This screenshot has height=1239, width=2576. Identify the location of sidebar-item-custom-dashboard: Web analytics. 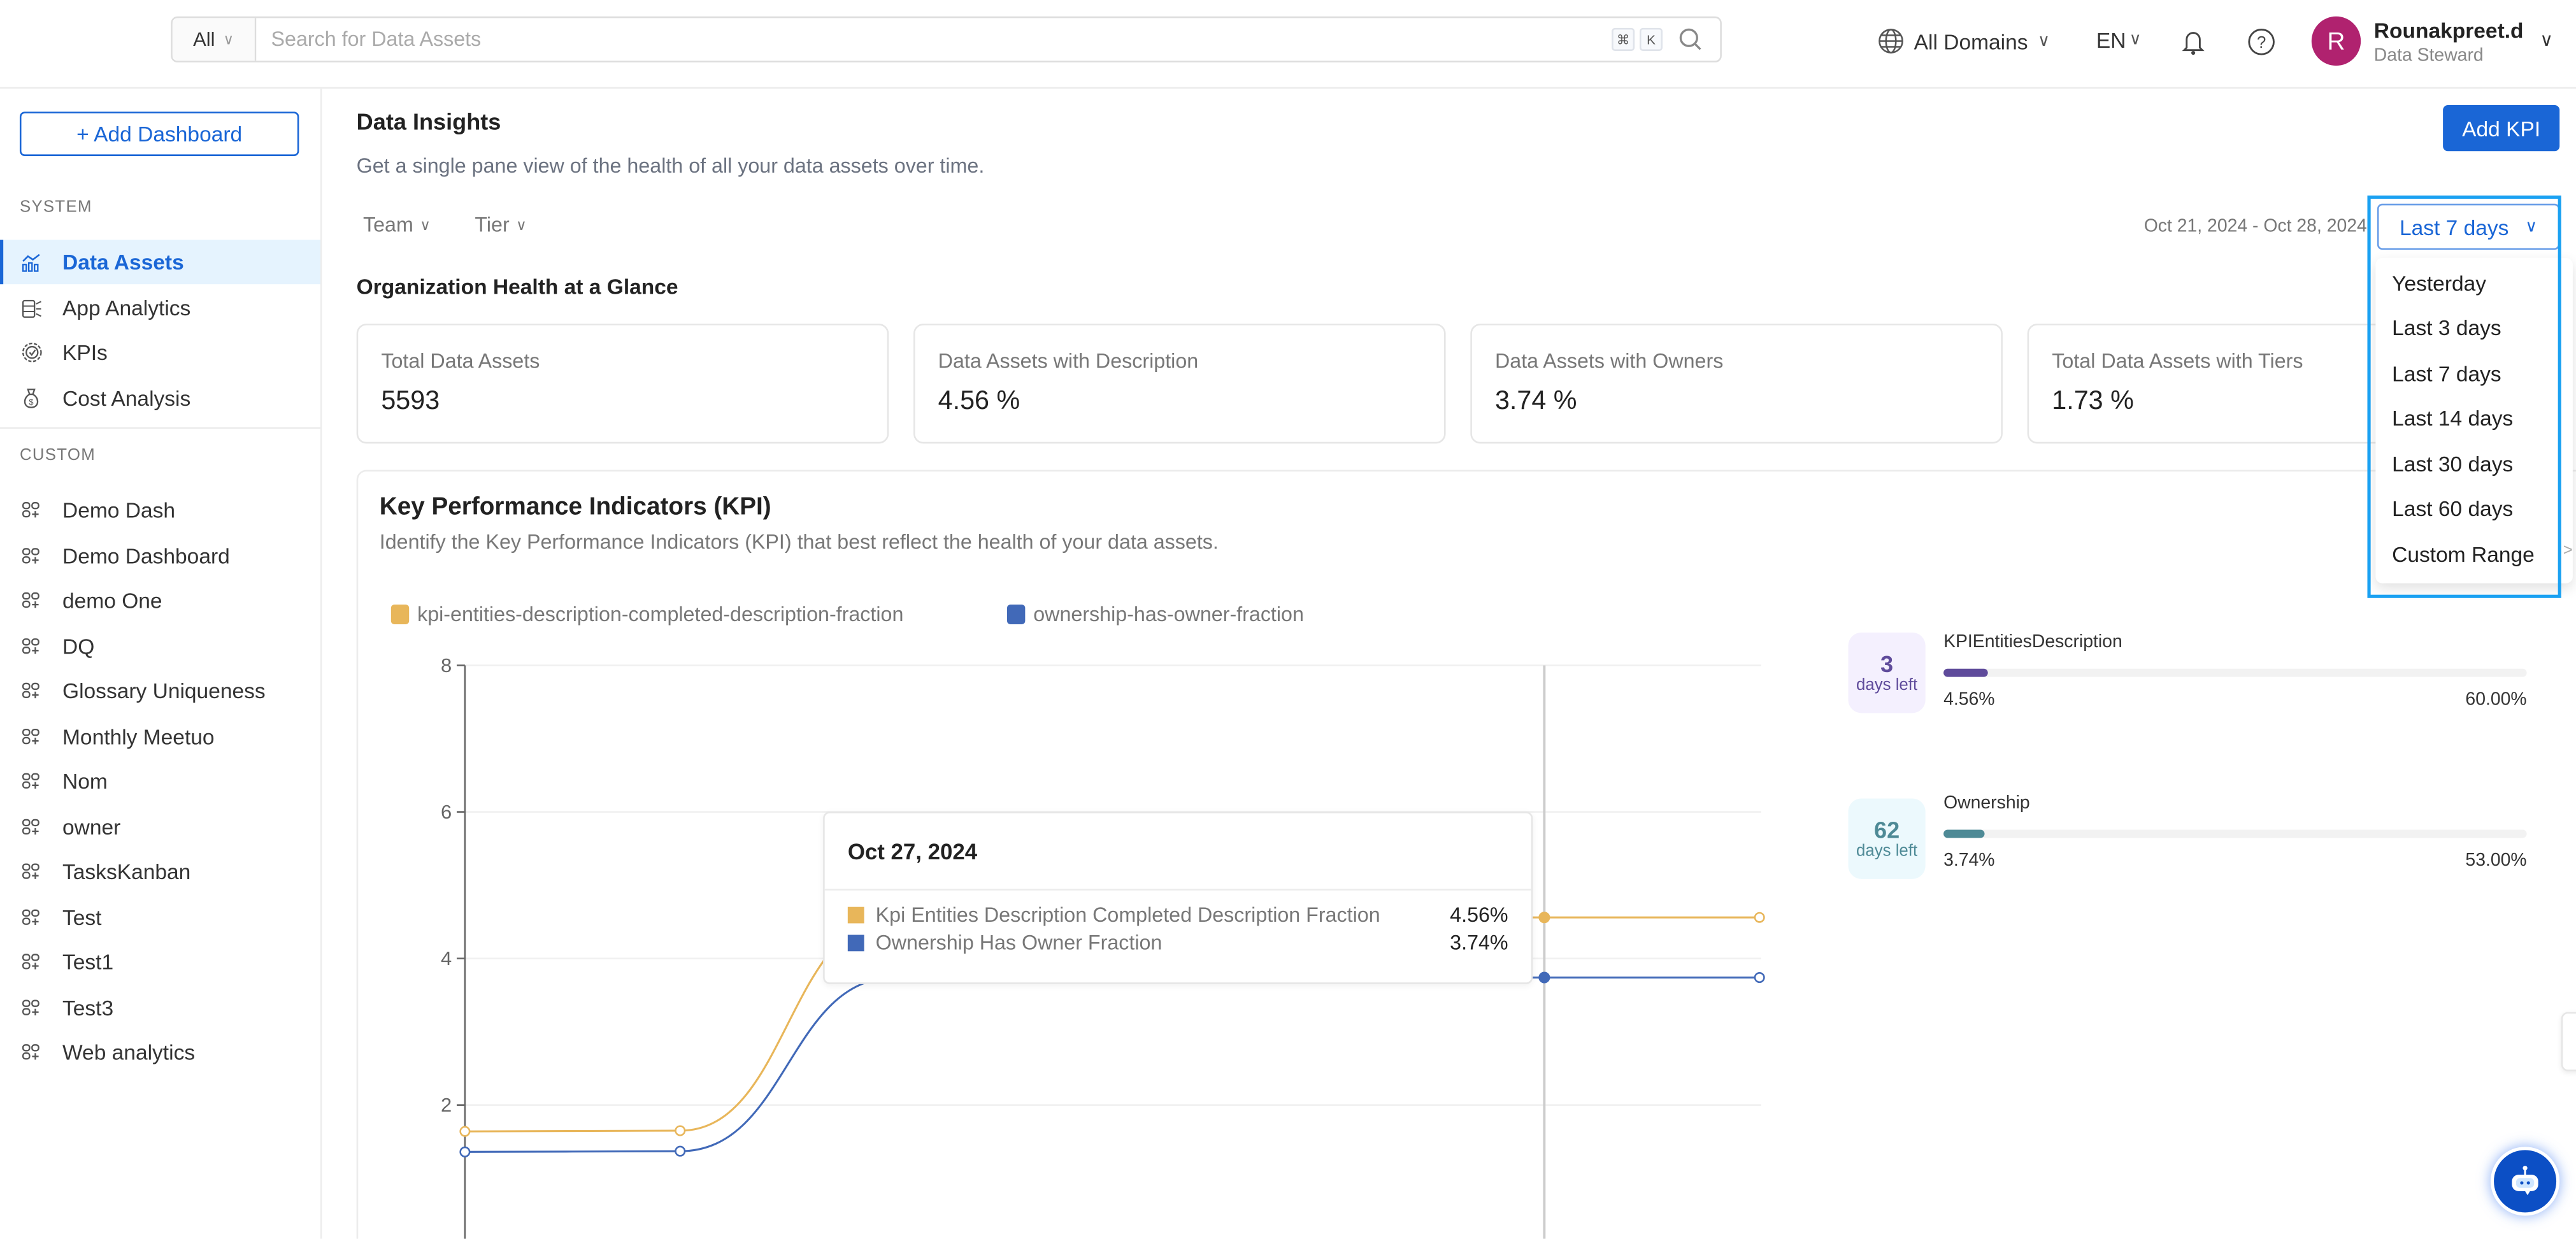
(160, 1052).